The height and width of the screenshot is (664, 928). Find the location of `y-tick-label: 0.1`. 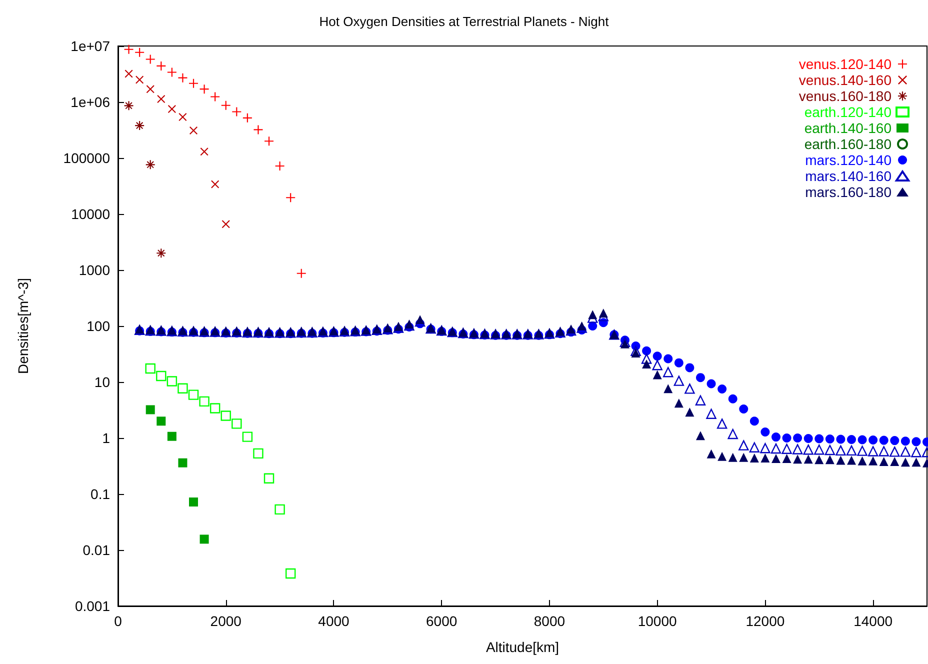

y-tick-label: 0.1 is located at coordinates (100, 494).